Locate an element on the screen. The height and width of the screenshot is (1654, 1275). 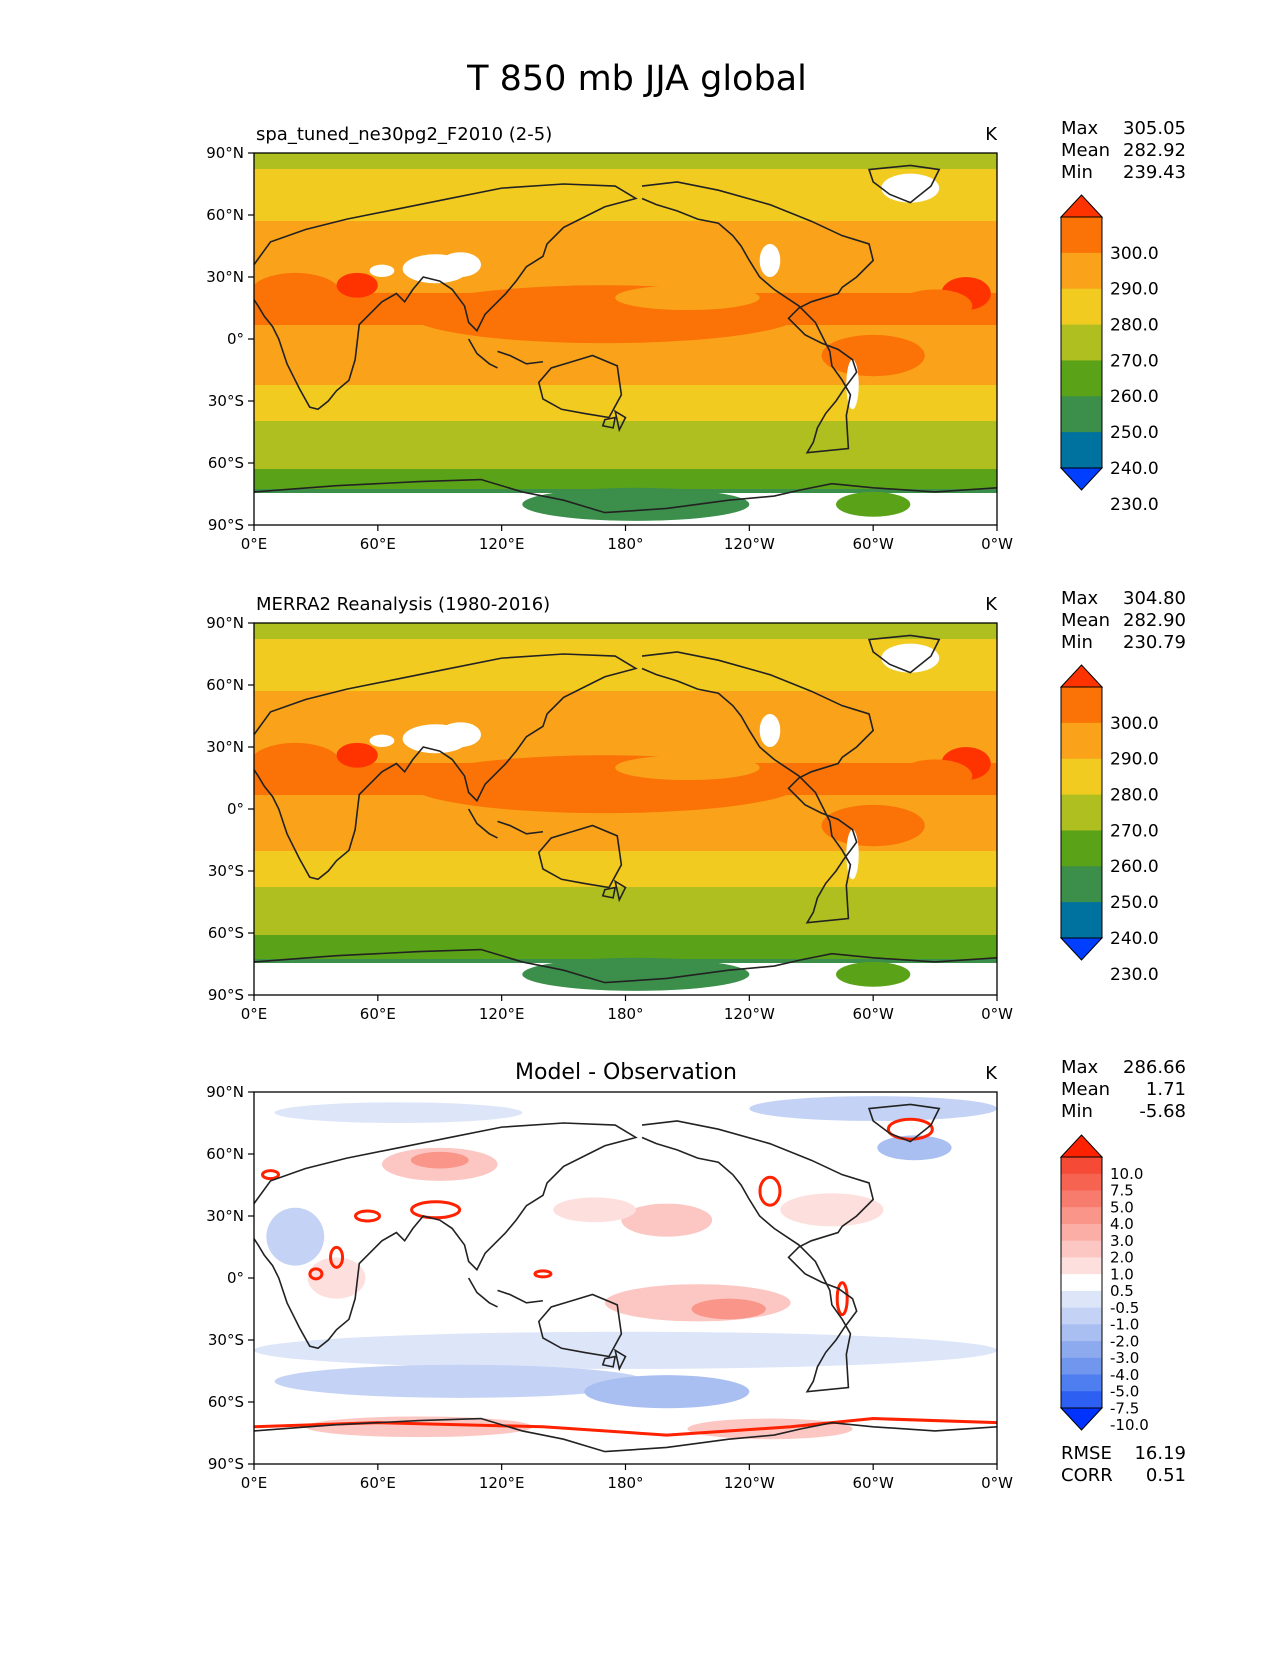
units-label-obs: K is located at coordinates (991, 604).